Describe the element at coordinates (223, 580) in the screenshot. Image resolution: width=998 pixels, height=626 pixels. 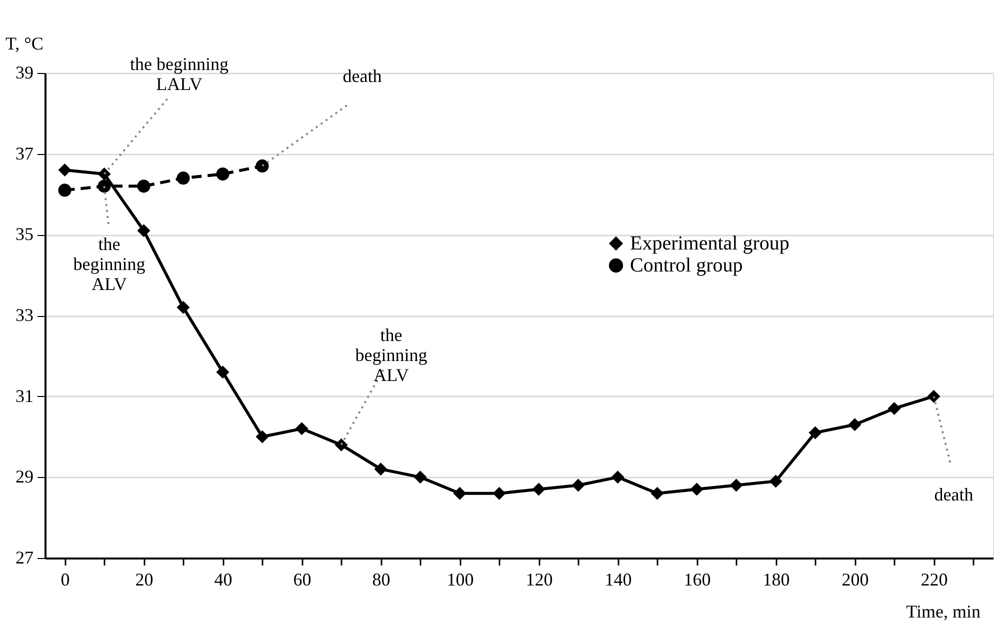
I see `x-tick-label: 40` at that location.